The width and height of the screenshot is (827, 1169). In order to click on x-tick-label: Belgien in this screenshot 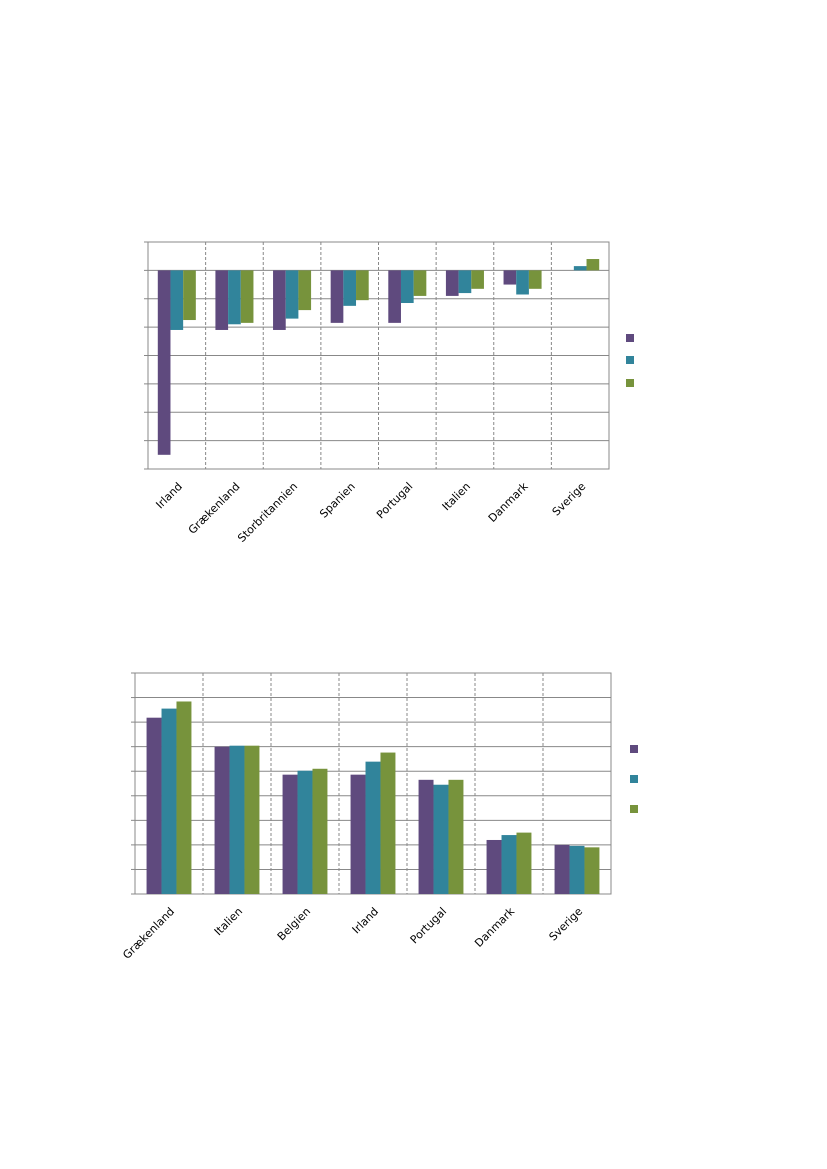, I will do `click(294, 924)`.